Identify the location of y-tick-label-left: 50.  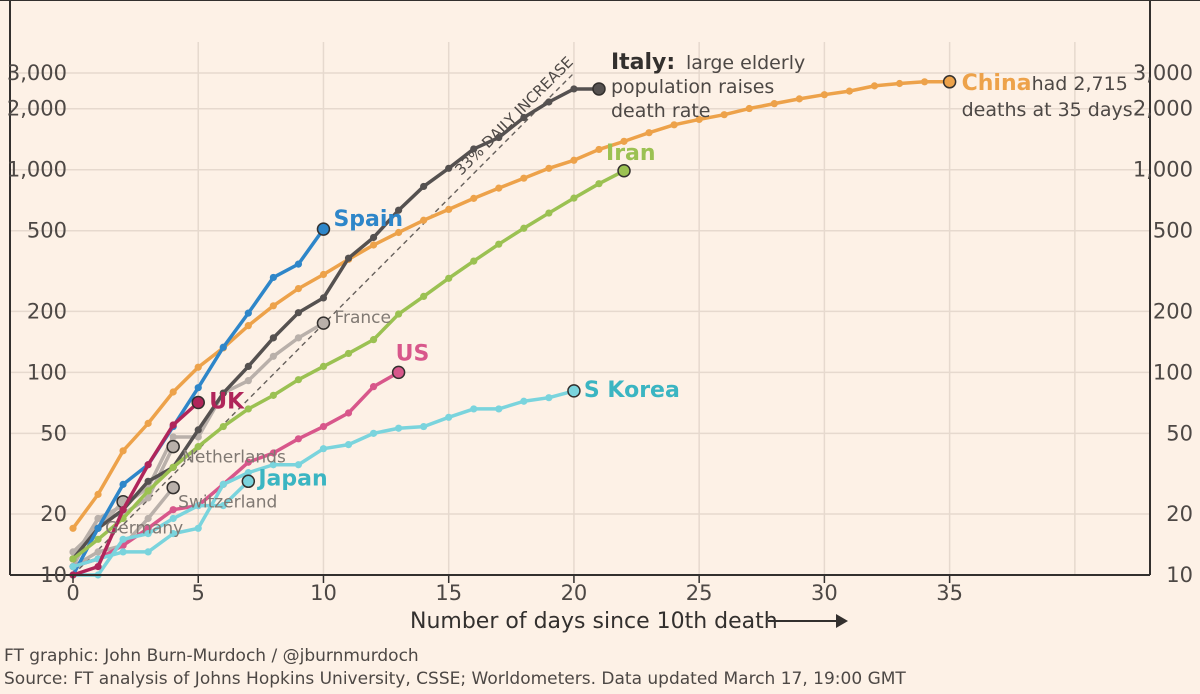
(53, 433).